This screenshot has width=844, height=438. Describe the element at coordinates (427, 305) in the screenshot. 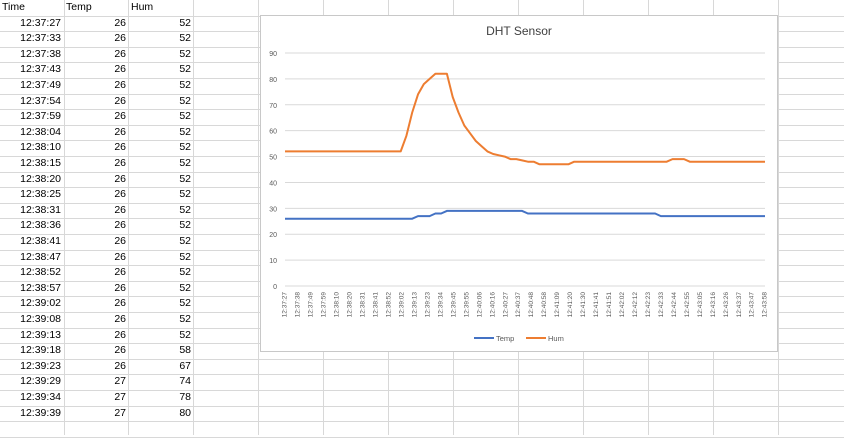

I see `x-tick-label: 12:39:23` at that location.